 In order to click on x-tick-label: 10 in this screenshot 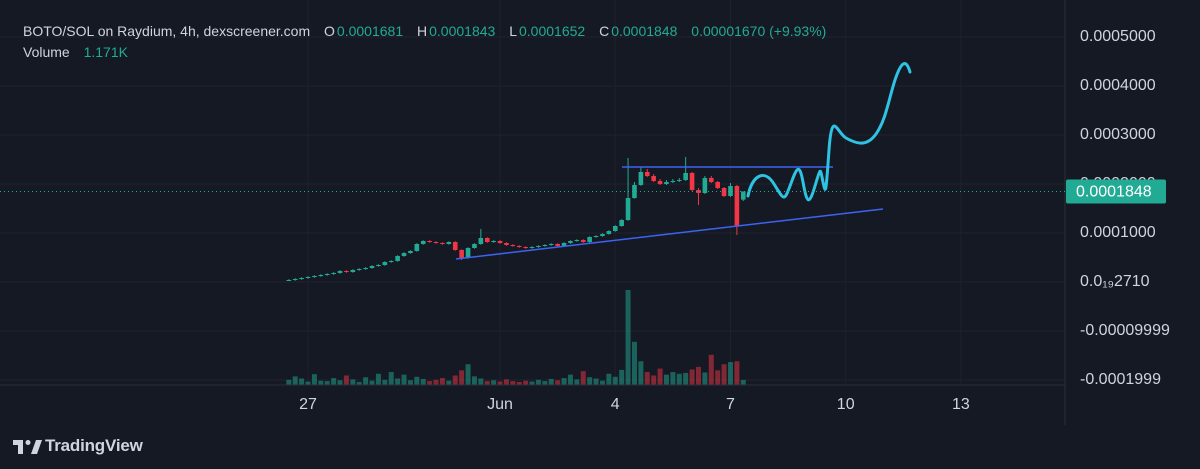, I will do `click(846, 404)`.